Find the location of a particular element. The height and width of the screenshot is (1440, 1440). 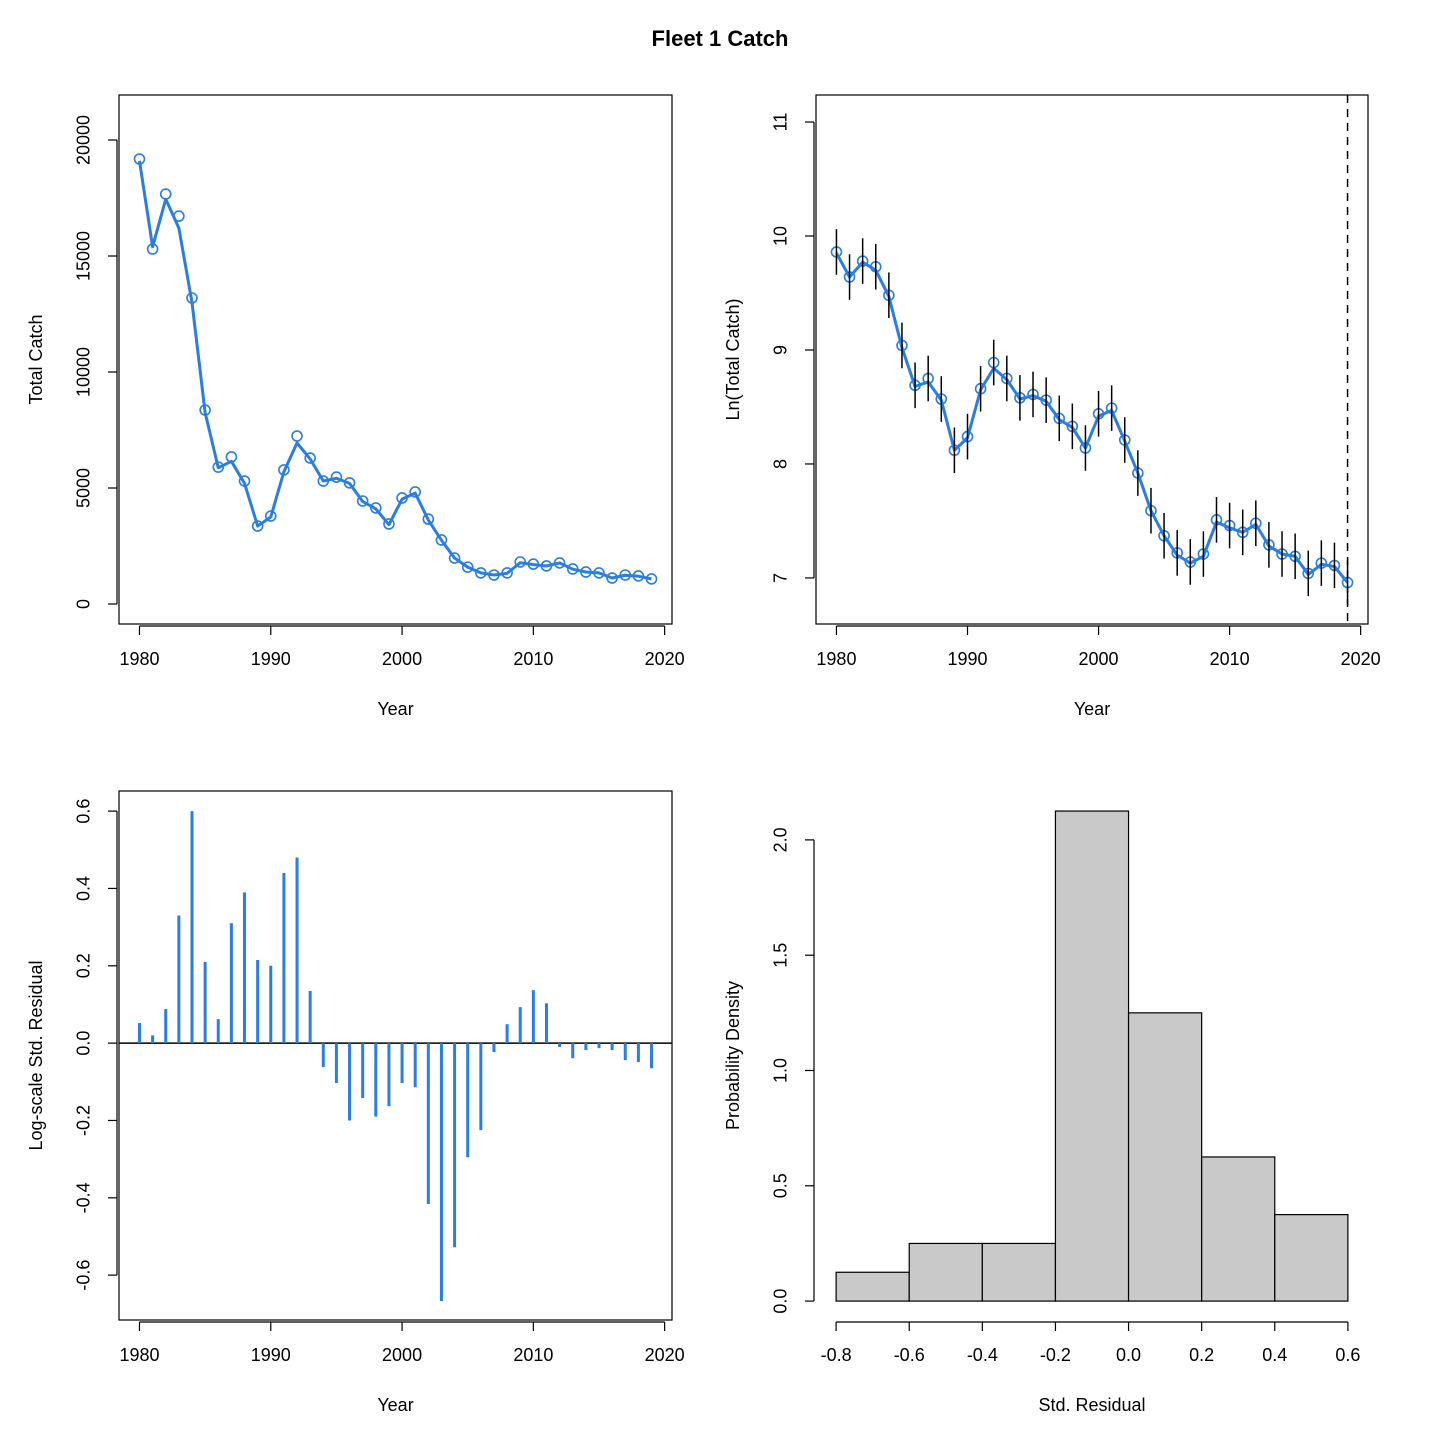

y-tick-label: 10 is located at coordinates (781, 236).